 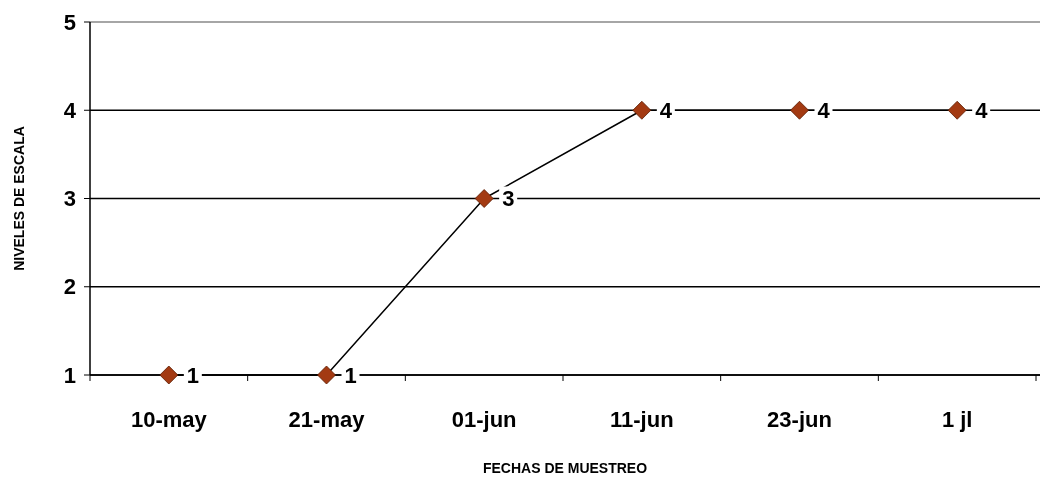 I want to click on x-tick-label: 1 jl, so click(x=957, y=419).